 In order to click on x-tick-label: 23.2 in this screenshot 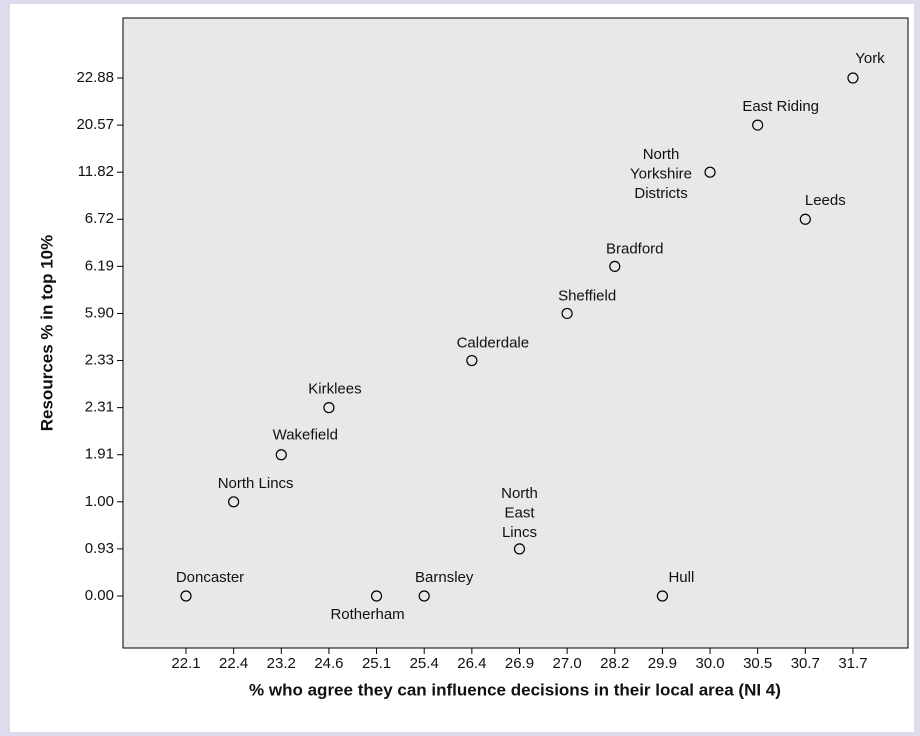, I will do `click(281, 663)`.